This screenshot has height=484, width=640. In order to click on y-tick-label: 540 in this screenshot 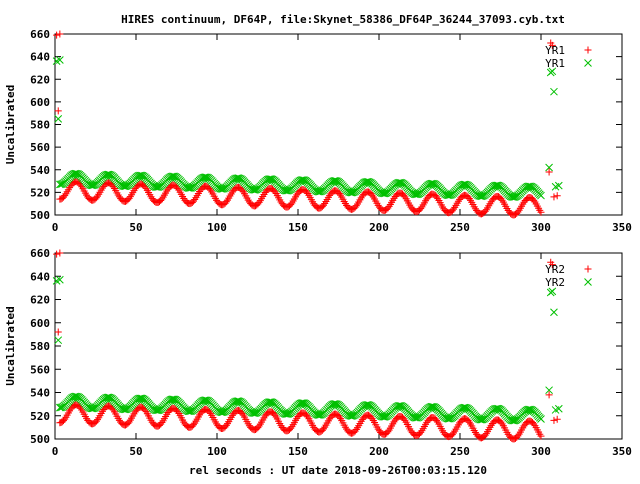, I will do `click(40, 170)`.